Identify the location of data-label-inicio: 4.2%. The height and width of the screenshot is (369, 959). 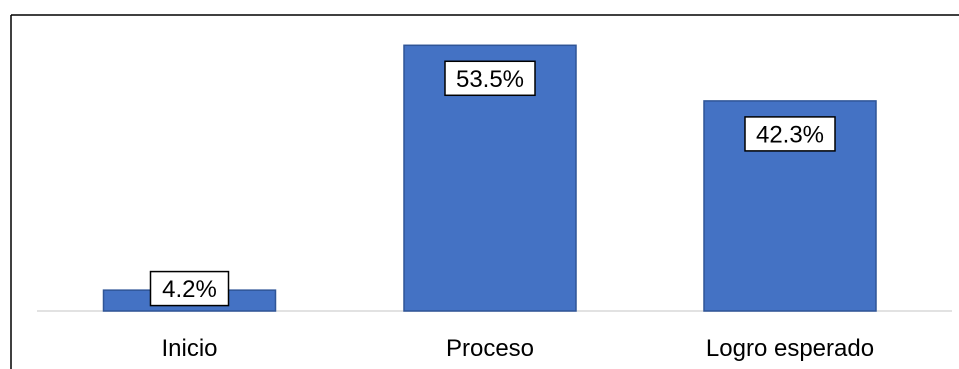
(189, 288).